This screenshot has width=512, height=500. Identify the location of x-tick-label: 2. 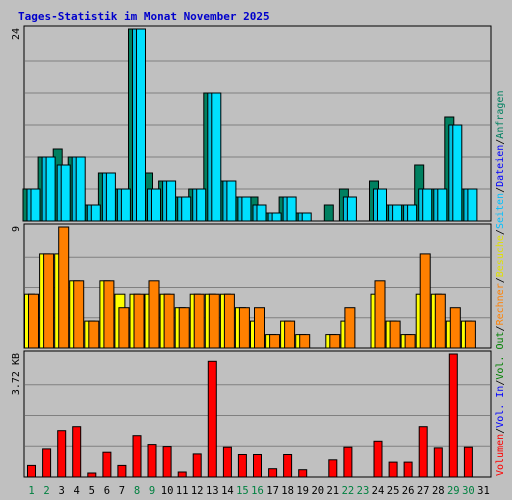
(46, 491).